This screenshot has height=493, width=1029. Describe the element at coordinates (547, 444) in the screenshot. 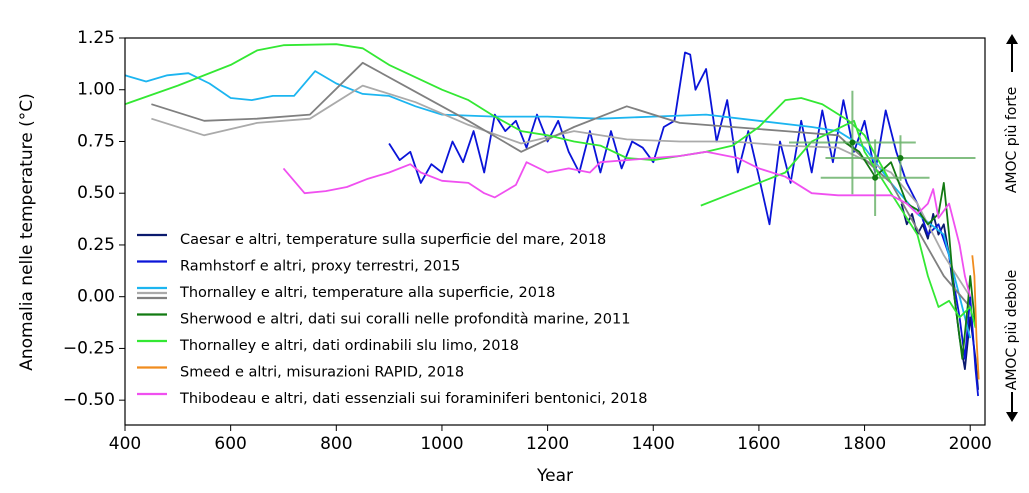

I see `x-tick-label: 1200` at that location.